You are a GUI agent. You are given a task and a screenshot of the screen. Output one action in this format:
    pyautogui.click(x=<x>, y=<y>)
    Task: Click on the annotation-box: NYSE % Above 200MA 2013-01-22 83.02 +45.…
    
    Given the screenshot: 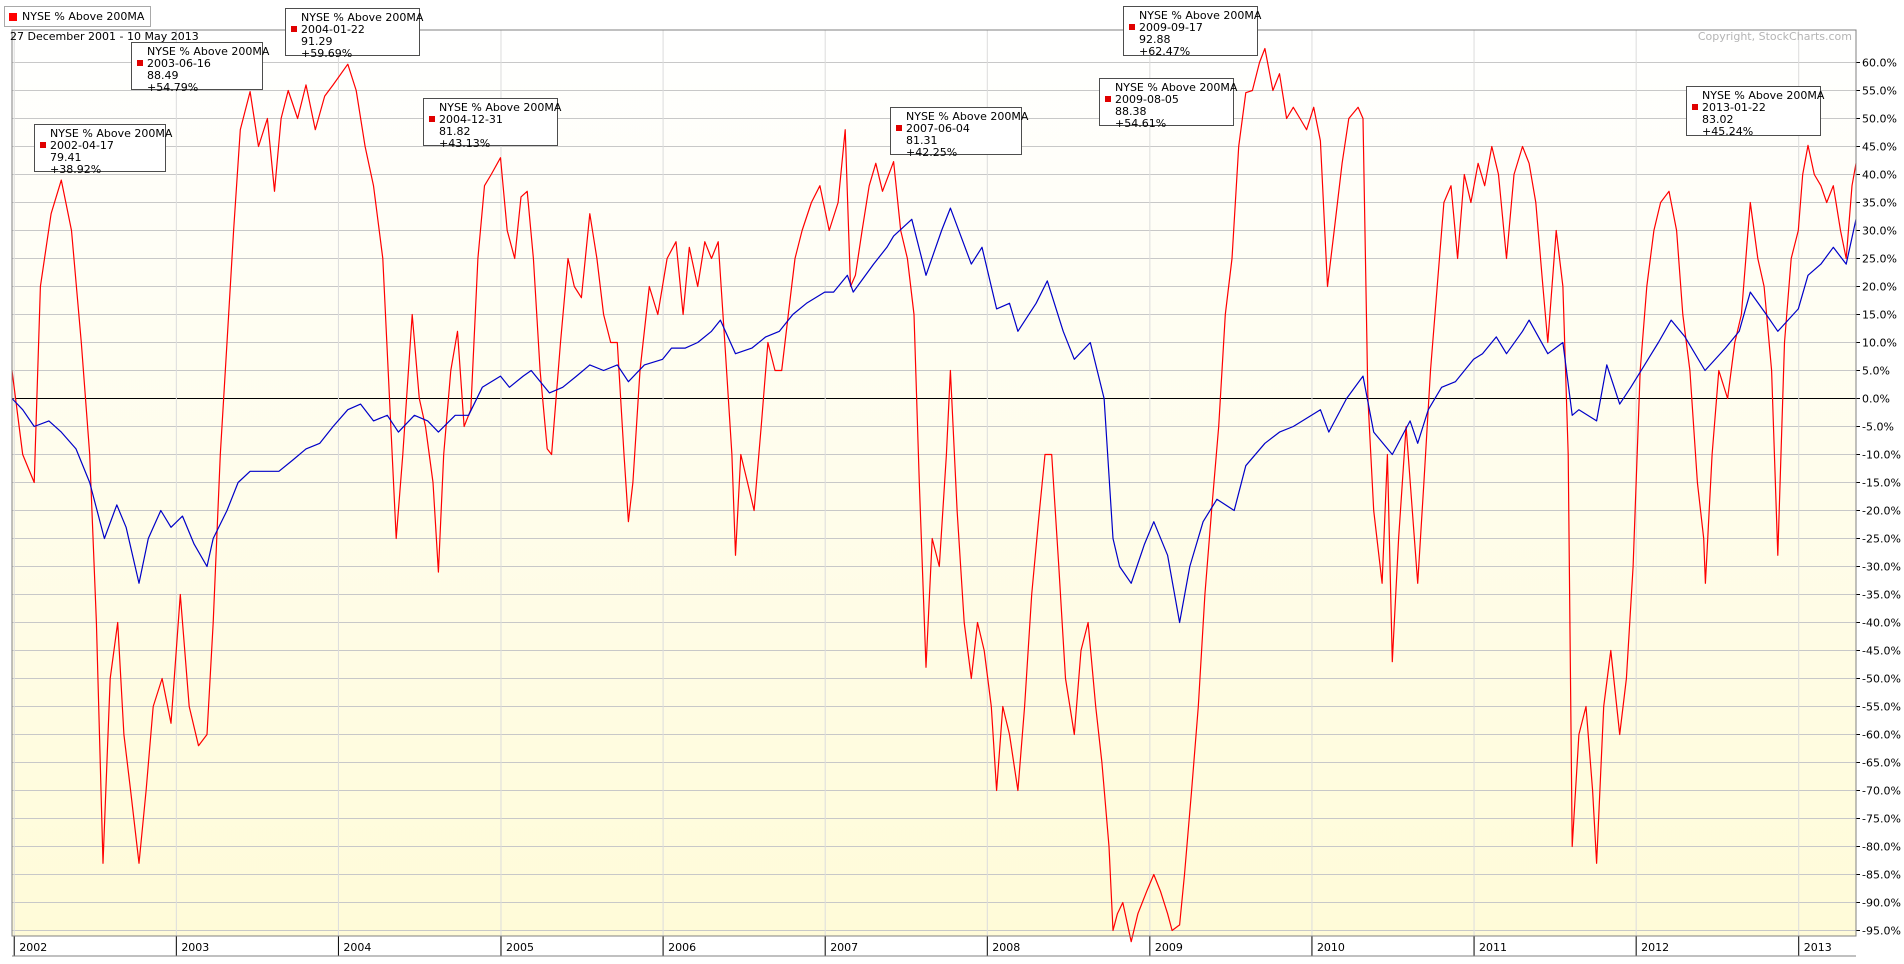 What is the action you would take?
    pyautogui.click(x=1755, y=112)
    